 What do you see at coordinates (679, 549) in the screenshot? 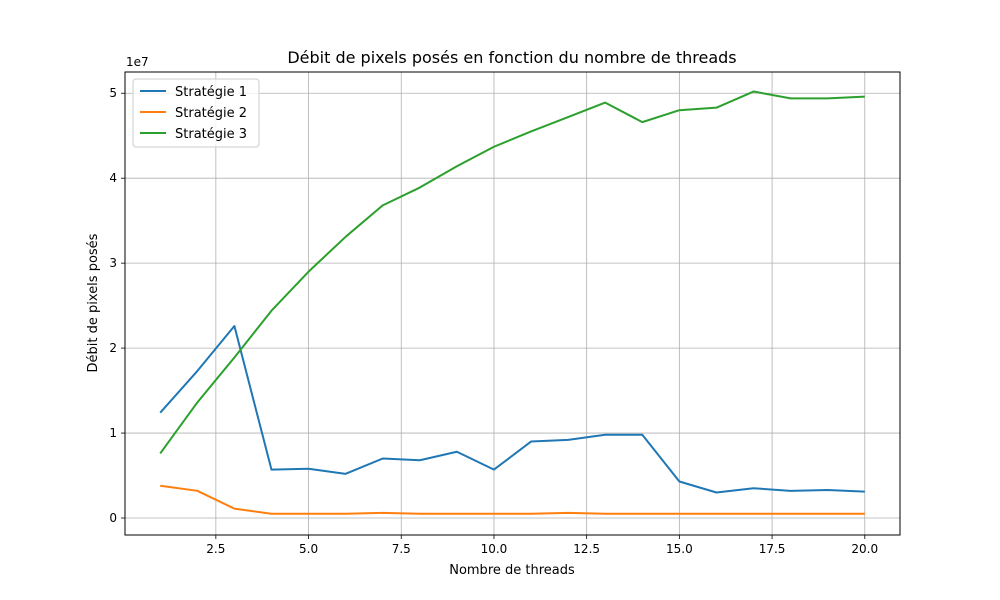
I see `x-tick-label: 15.0` at bounding box center [679, 549].